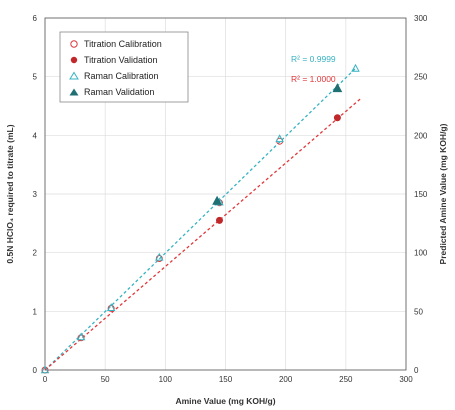 The height and width of the screenshot is (410, 455). What do you see at coordinates (74, 44) in the screenshot?
I see `legend-marker-titration-calibration` at bounding box center [74, 44].